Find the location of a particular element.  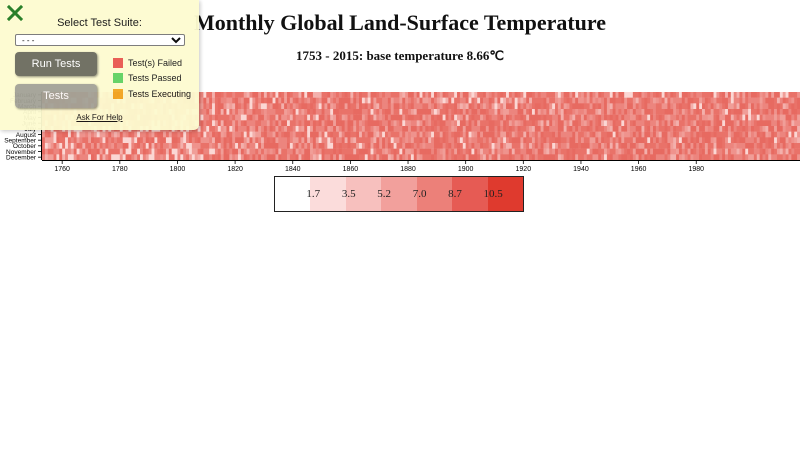

close-icon is located at coordinates (15, 13).